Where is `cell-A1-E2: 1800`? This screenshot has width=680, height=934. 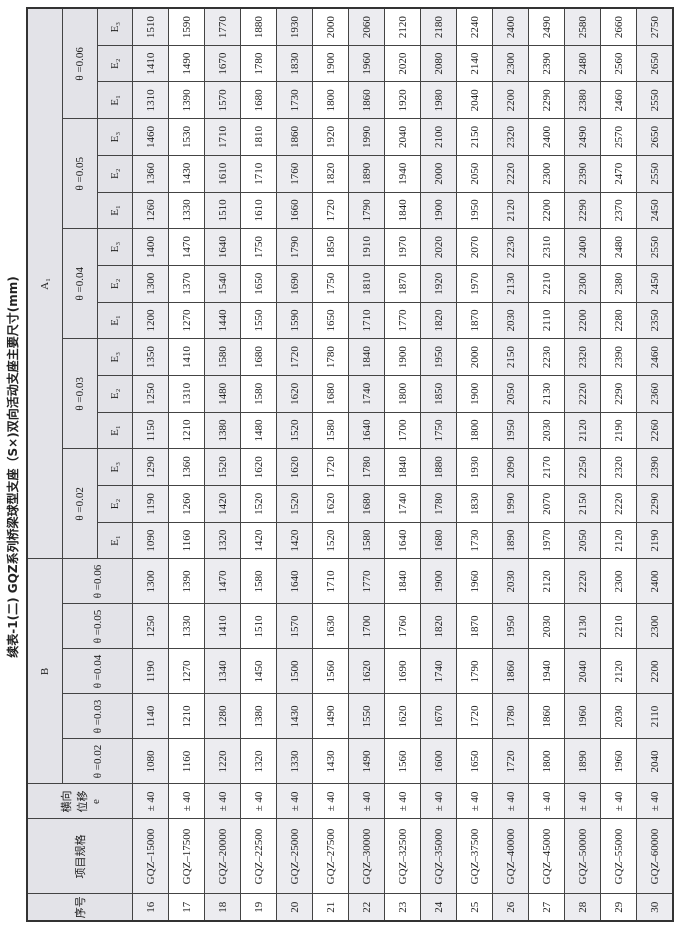
cell-A1-E2: 1800 is located at coordinates (402, 394).